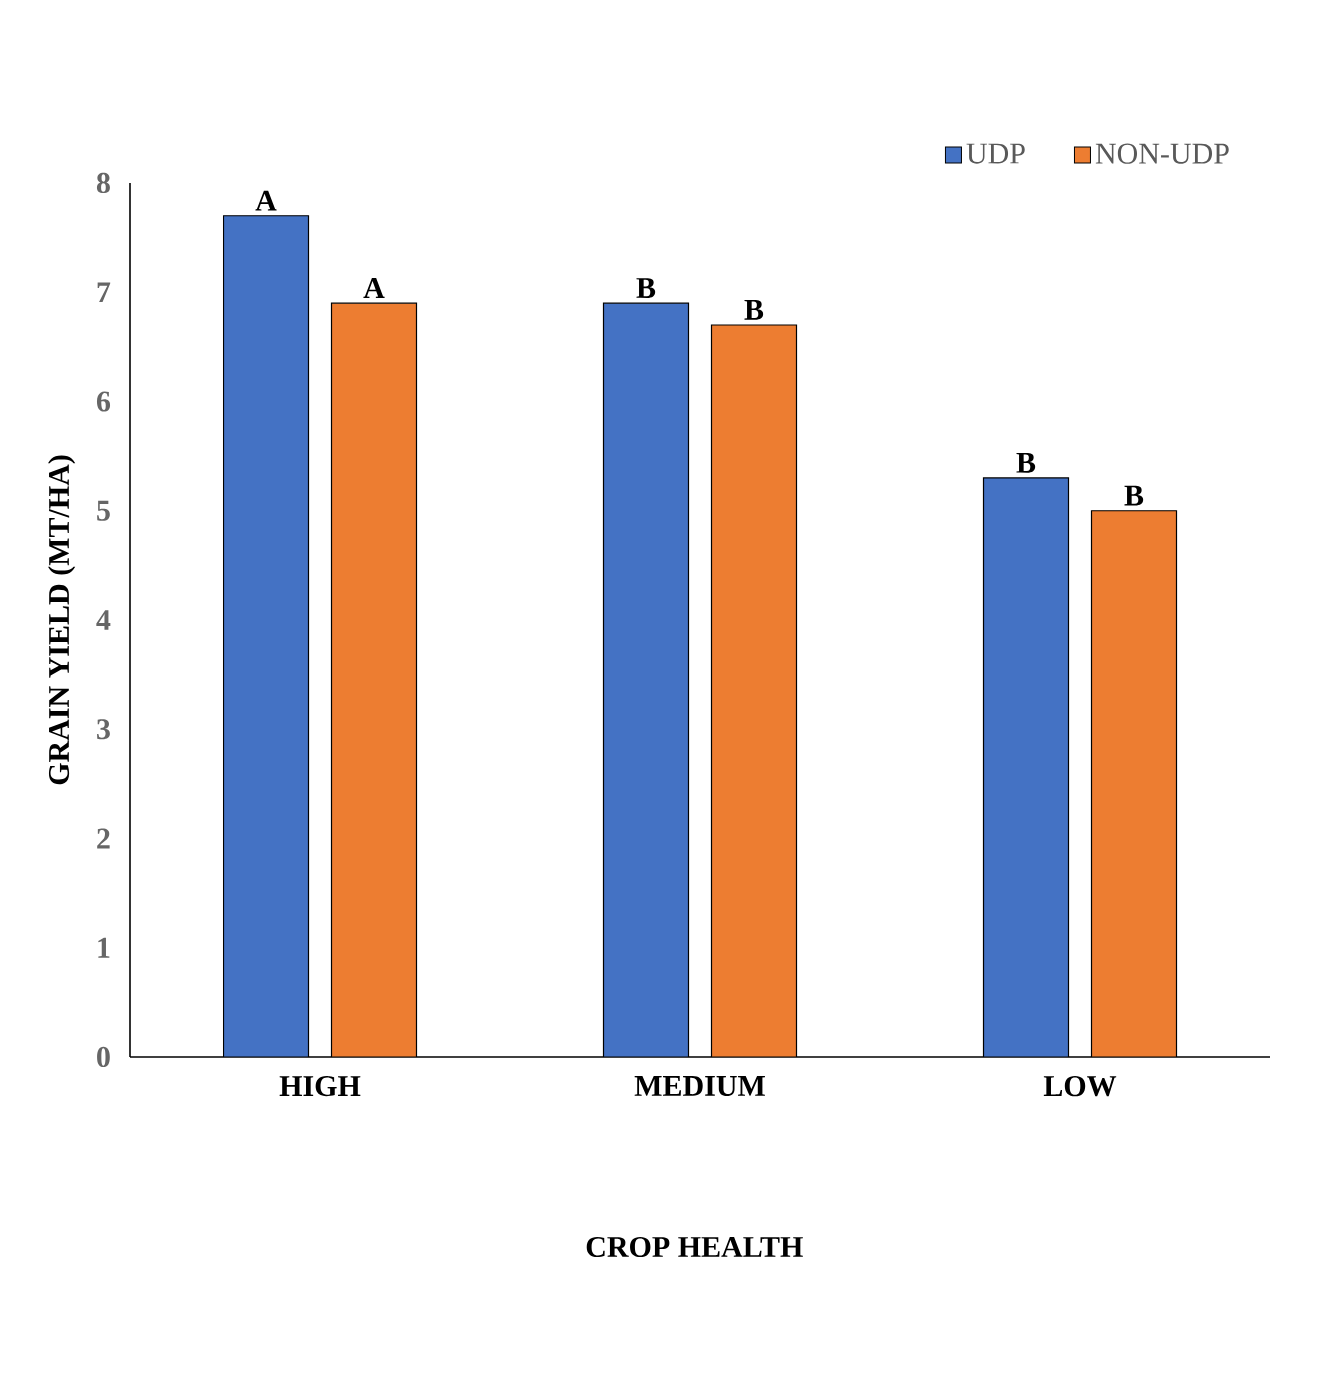  Describe the element at coordinates (995, 153) in the screenshot. I see `legend-label: UDP` at that location.